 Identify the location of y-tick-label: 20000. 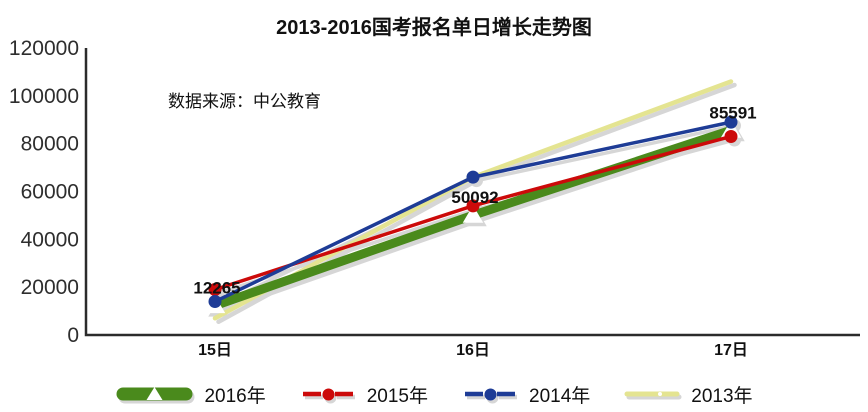
(50, 287).